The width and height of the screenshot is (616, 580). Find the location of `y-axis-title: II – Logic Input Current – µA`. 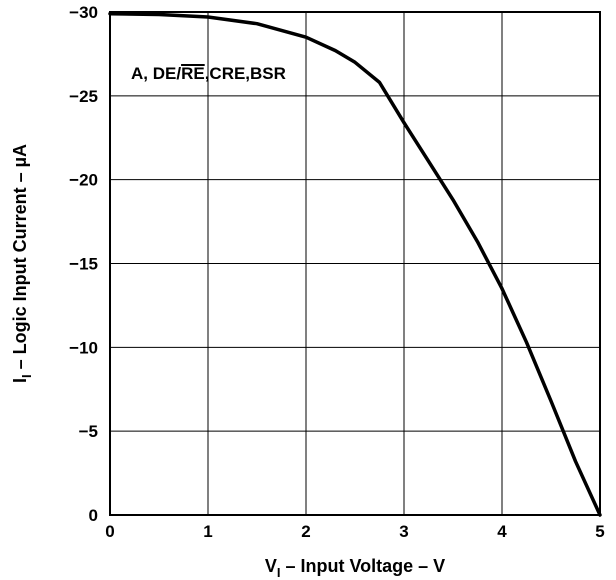

y-axis-title: II – Logic Input Current – µA is located at coordinates (22, 263).